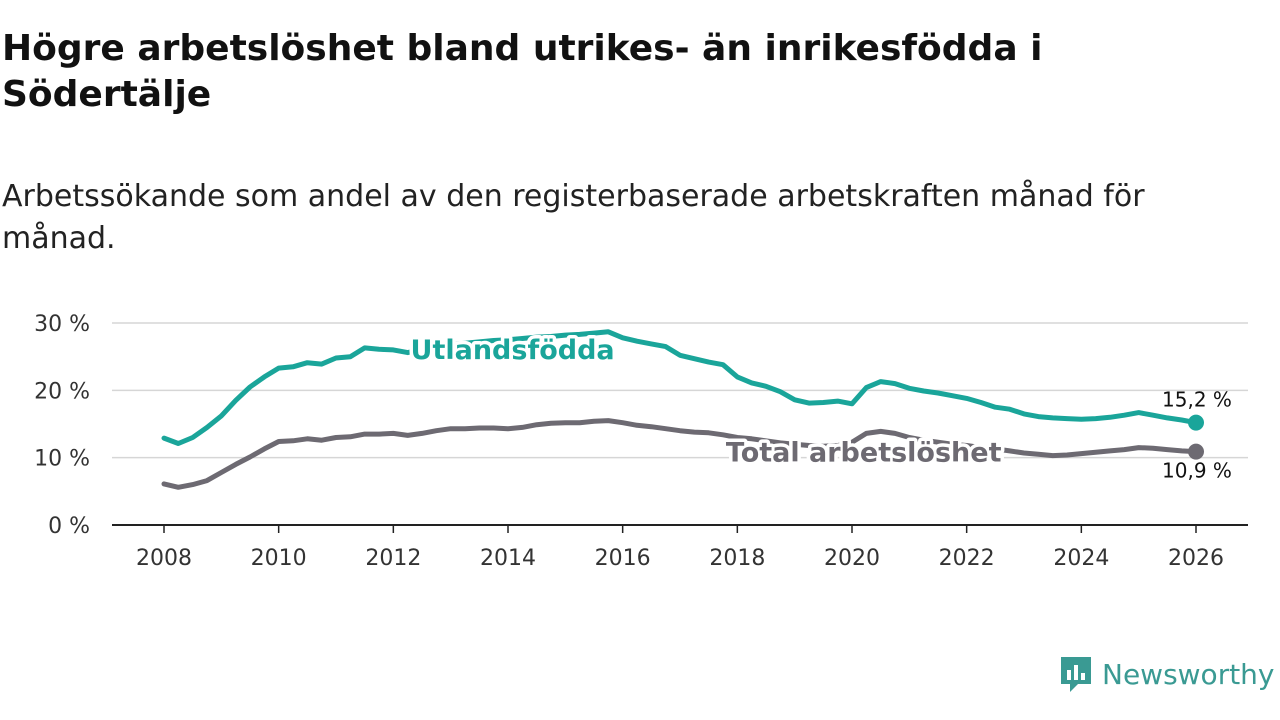 The width and height of the screenshot is (1280, 720). What do you see at coordinates (1188, 674) in the screenshot?
I see `newsworthy-logo-text: Newsworthy` at bounding box center [1188, 674].